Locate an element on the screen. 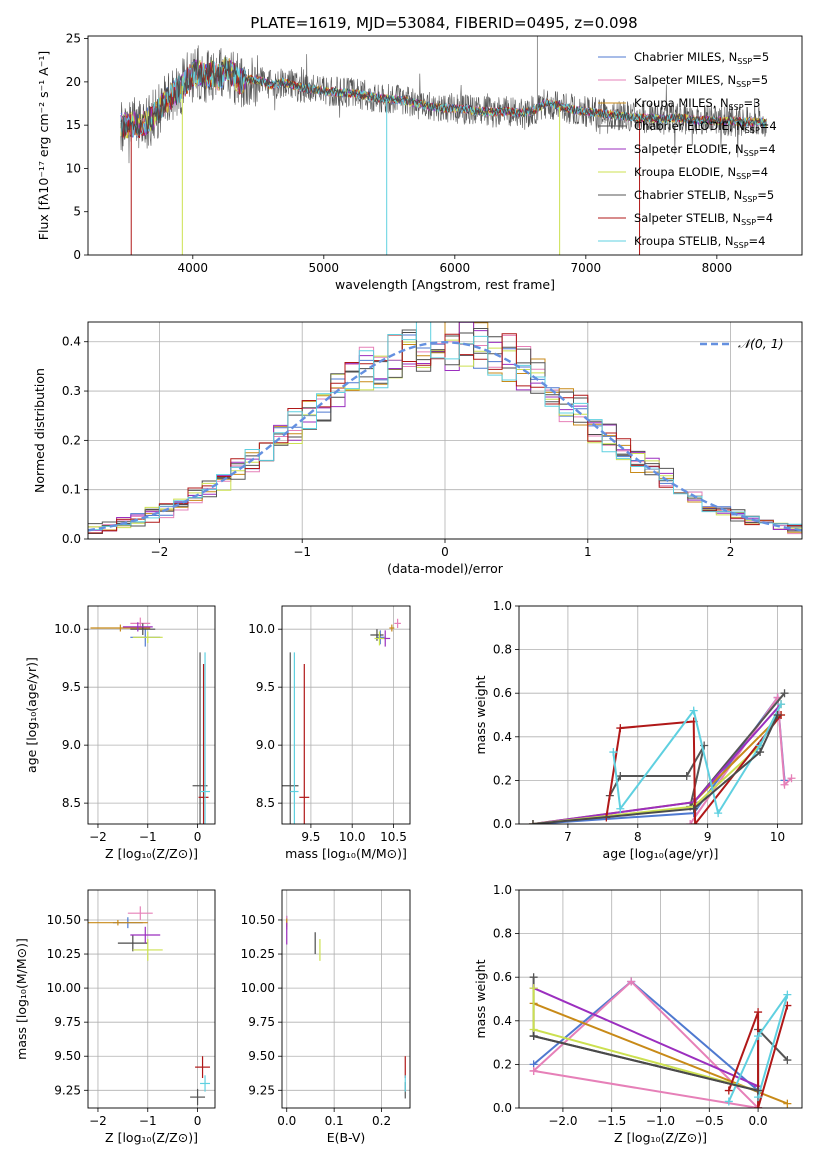 The width and height of the screenshot is (819, 1170). y-axis-label: Flux [fλ10⁻¹⁷ erg cm⁻² s⁻¹ A⁻¹] is located at coordinates (43, 145).